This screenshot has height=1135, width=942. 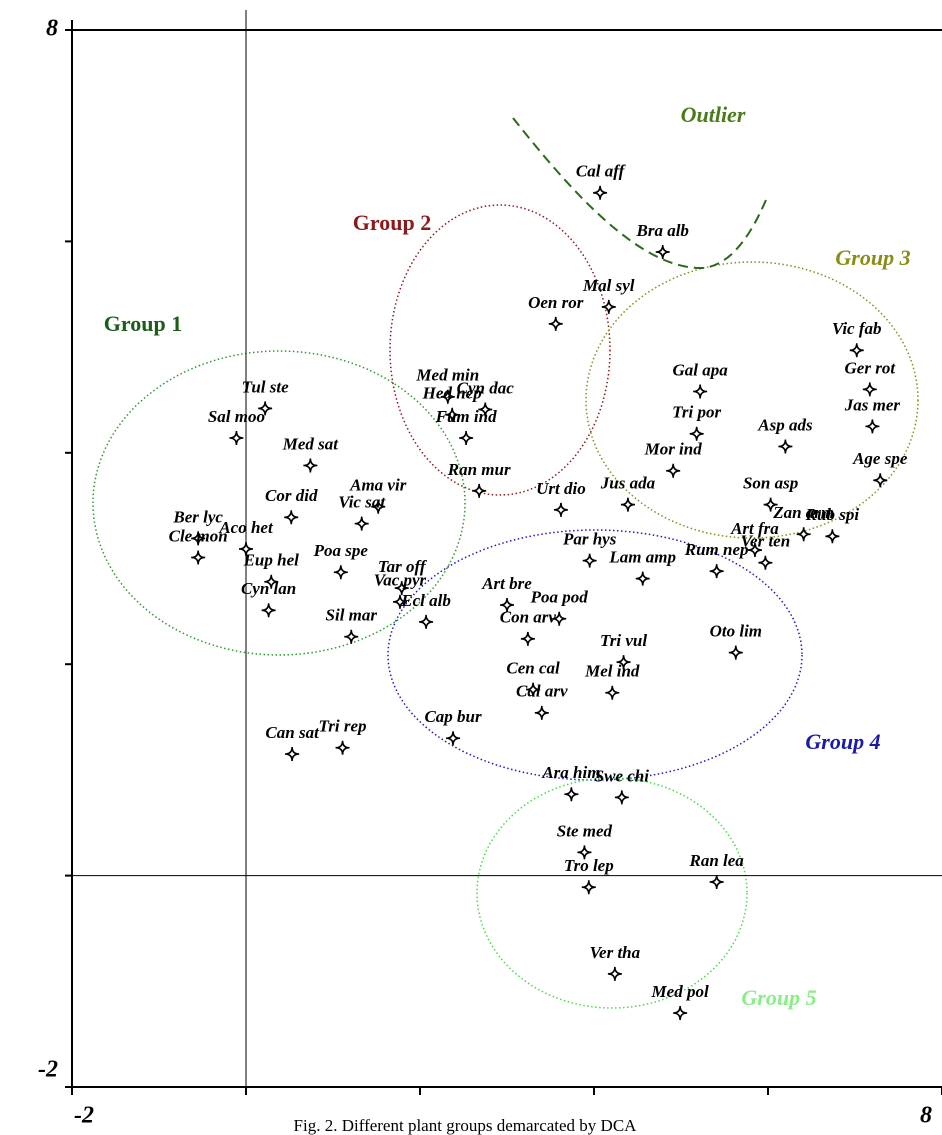 What do you see at coordinates (352, 615) in the screenshot?
I see `point-label: Sil mar` at bounding box center [352, 615].